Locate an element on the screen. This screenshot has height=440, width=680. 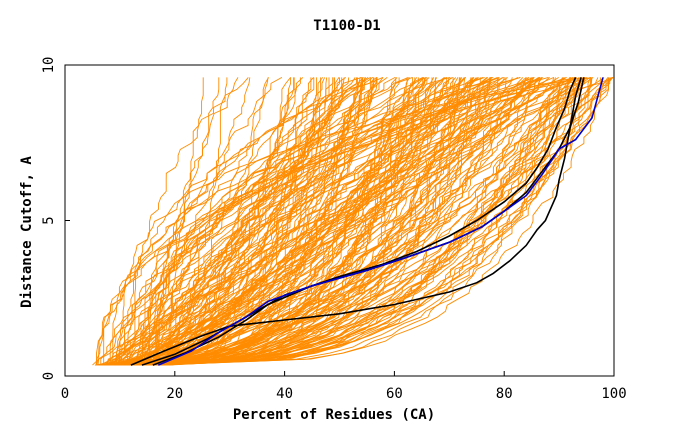
y-axis: 0 5 10 is located at coordinates (55, 218).